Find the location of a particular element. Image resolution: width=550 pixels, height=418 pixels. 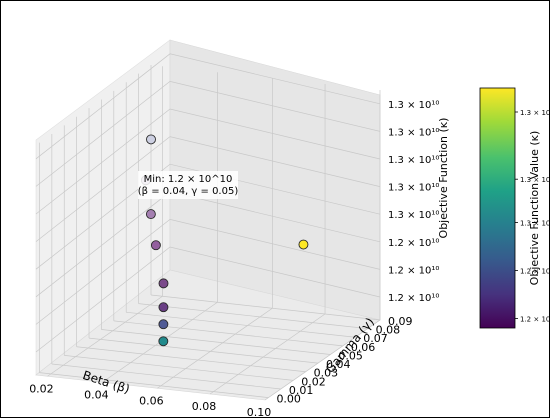

annotation-line-1: Min: 1.2 × 10^10 is located at coordinates (188, 179).